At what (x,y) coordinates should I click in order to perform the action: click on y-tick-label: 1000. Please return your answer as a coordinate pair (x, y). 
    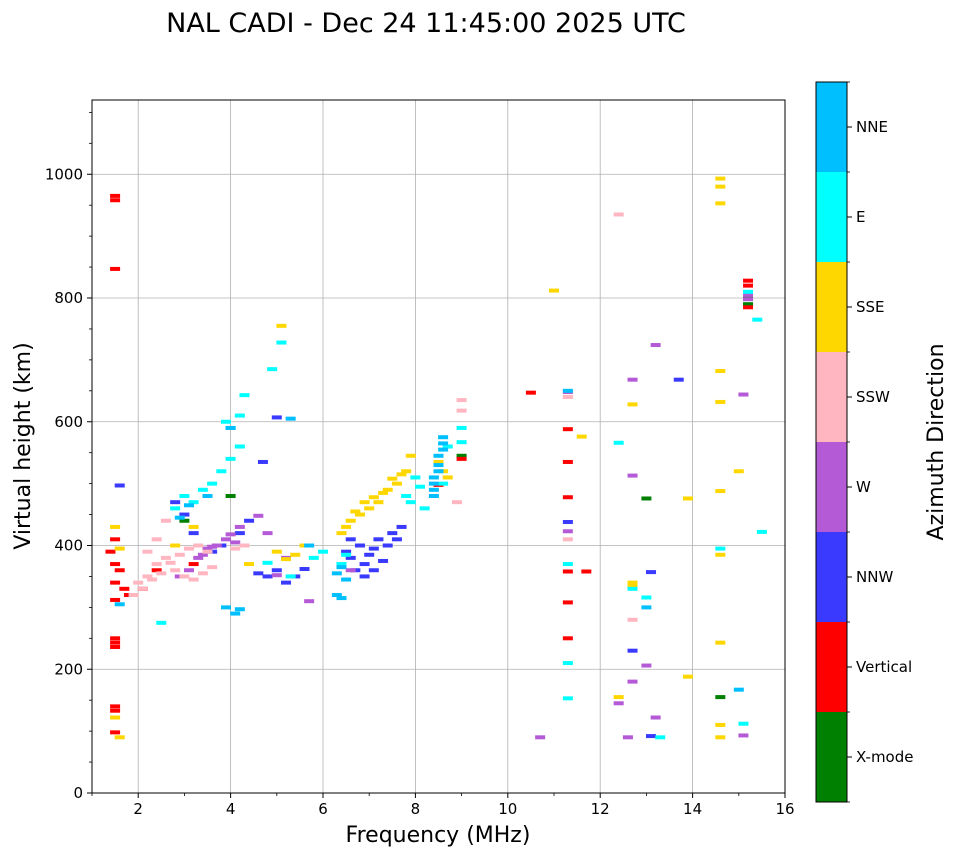
    Looking at the image, I should click on (64, 174).